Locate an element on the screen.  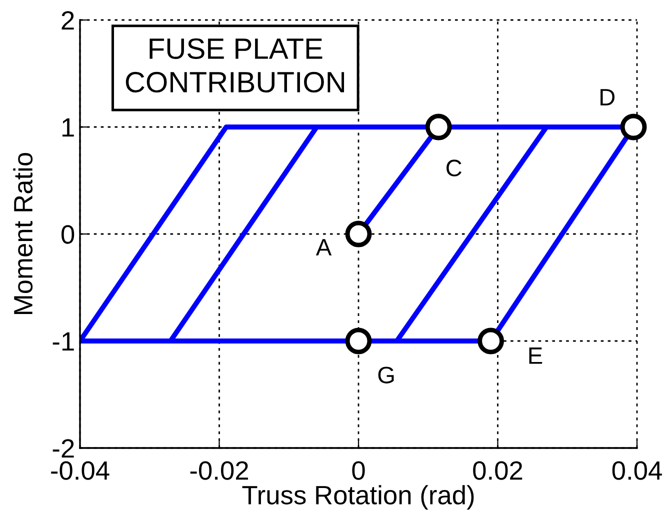
y-tick-label: 0 is located at coordinates (67, 234).